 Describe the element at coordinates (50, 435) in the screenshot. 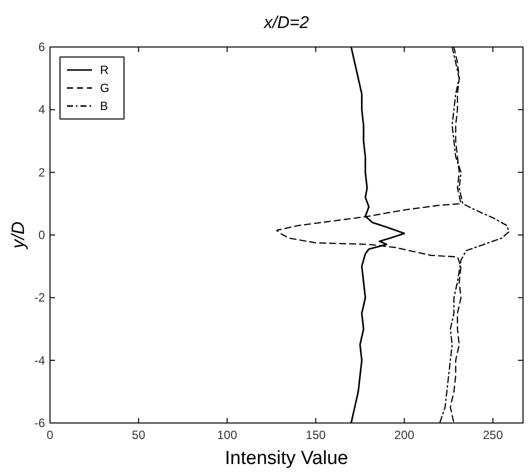

I see `x-tick-label: 0` at that location.